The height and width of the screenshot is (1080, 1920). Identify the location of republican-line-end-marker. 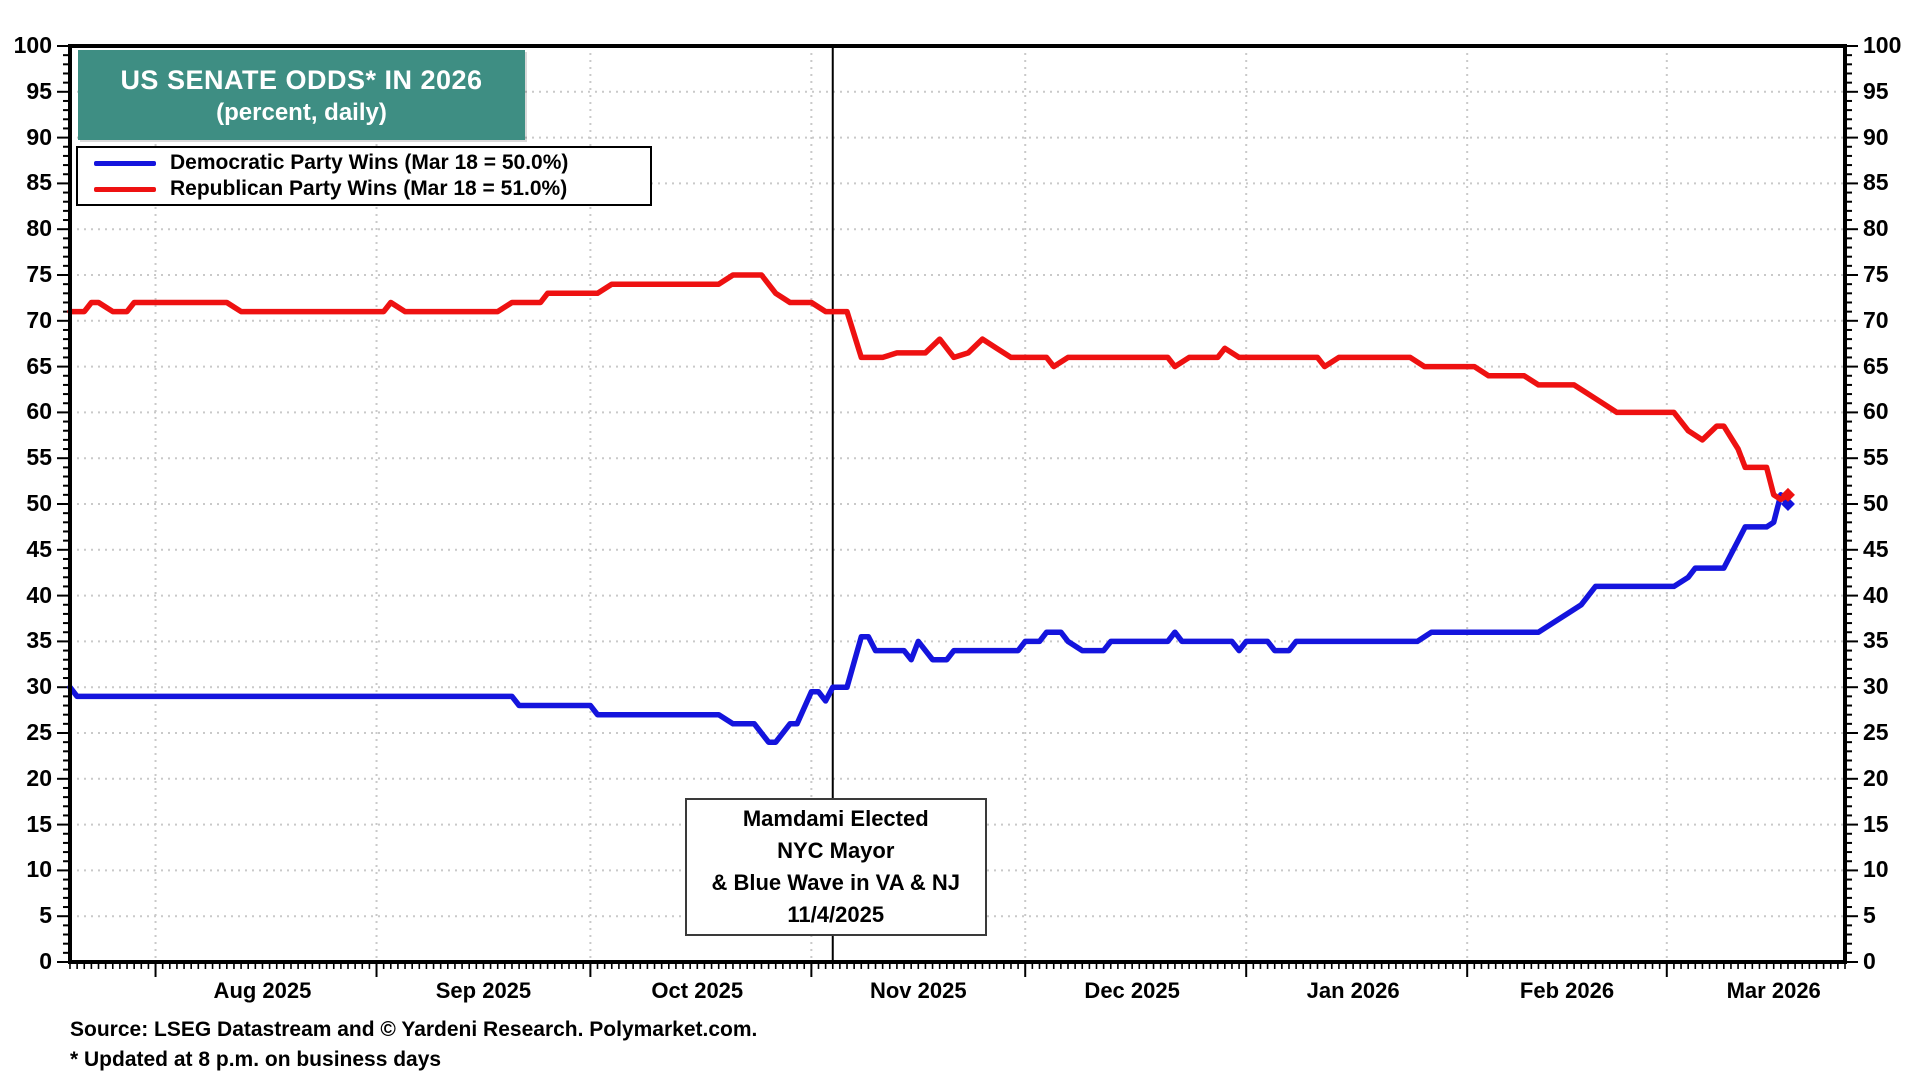
(1787, 494).